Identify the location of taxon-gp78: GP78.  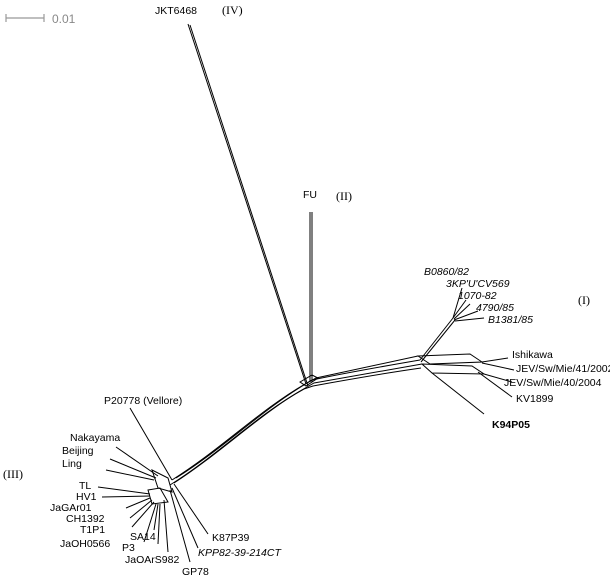
(195, 572).